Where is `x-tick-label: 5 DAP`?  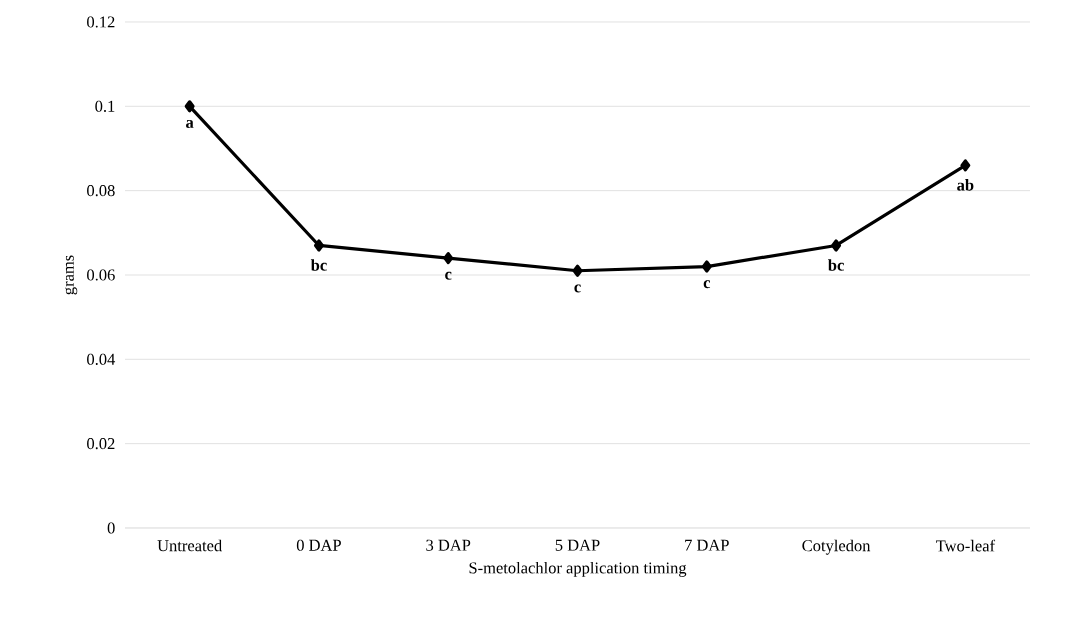 x-tick-label: 5 DAP is located at coordinates (577, 545).